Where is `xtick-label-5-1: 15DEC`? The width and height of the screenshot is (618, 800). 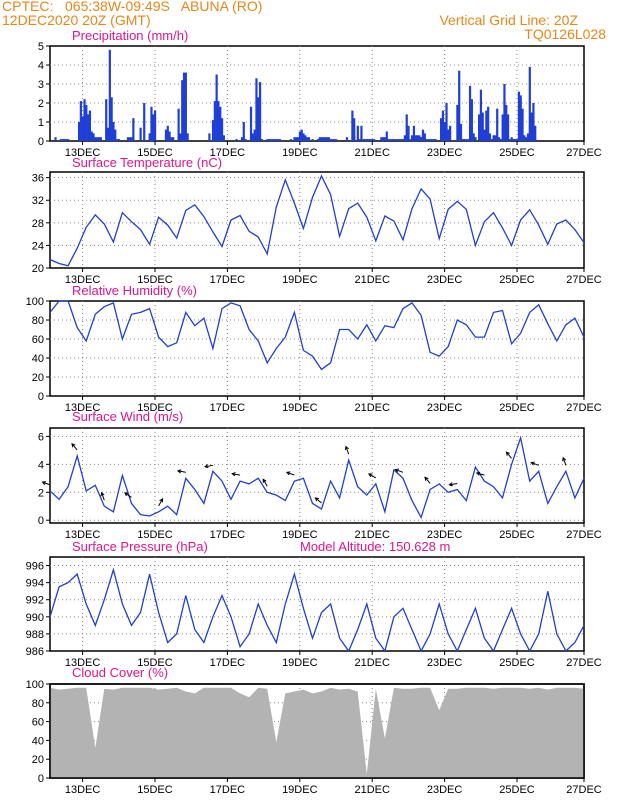
xtick-label-5-1: 15DEC is located at coordinates (155, 790).